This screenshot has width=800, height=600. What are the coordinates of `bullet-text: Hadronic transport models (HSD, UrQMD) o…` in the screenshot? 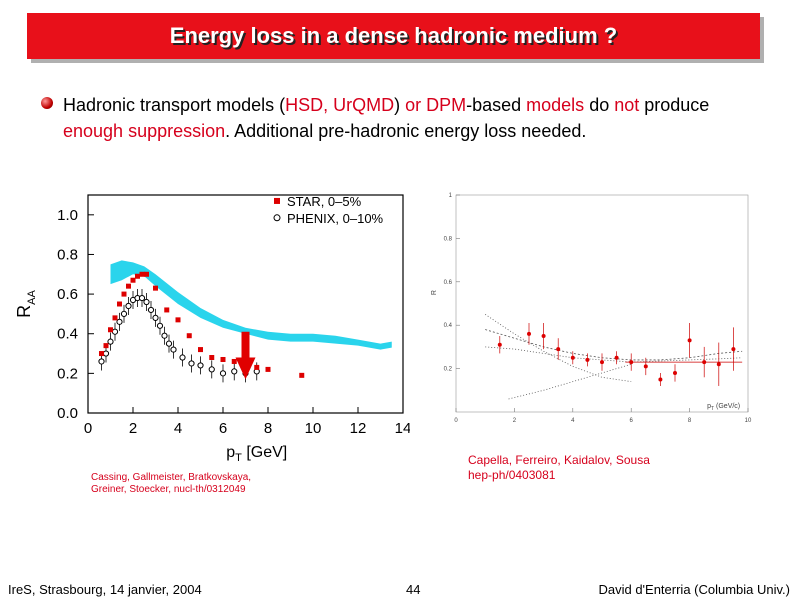 It's located at (393, 118).